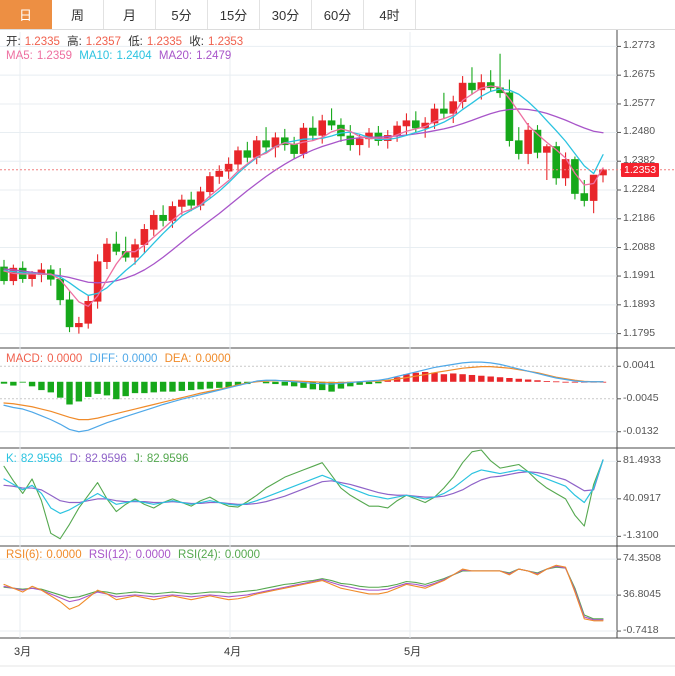  Describe the element at coordinates (642, 558) in the screenshot. I see `axis-tick-label: 74.3508` at that location.